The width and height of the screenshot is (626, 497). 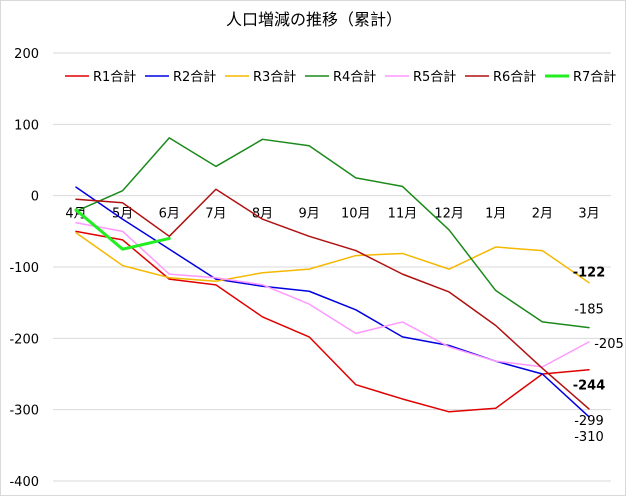 What do you see at coordinates (598, 355) in the screenshot?
I see `end-labels: -122 -185 -205 -244 -299-310` at bounding box center [598, 355].